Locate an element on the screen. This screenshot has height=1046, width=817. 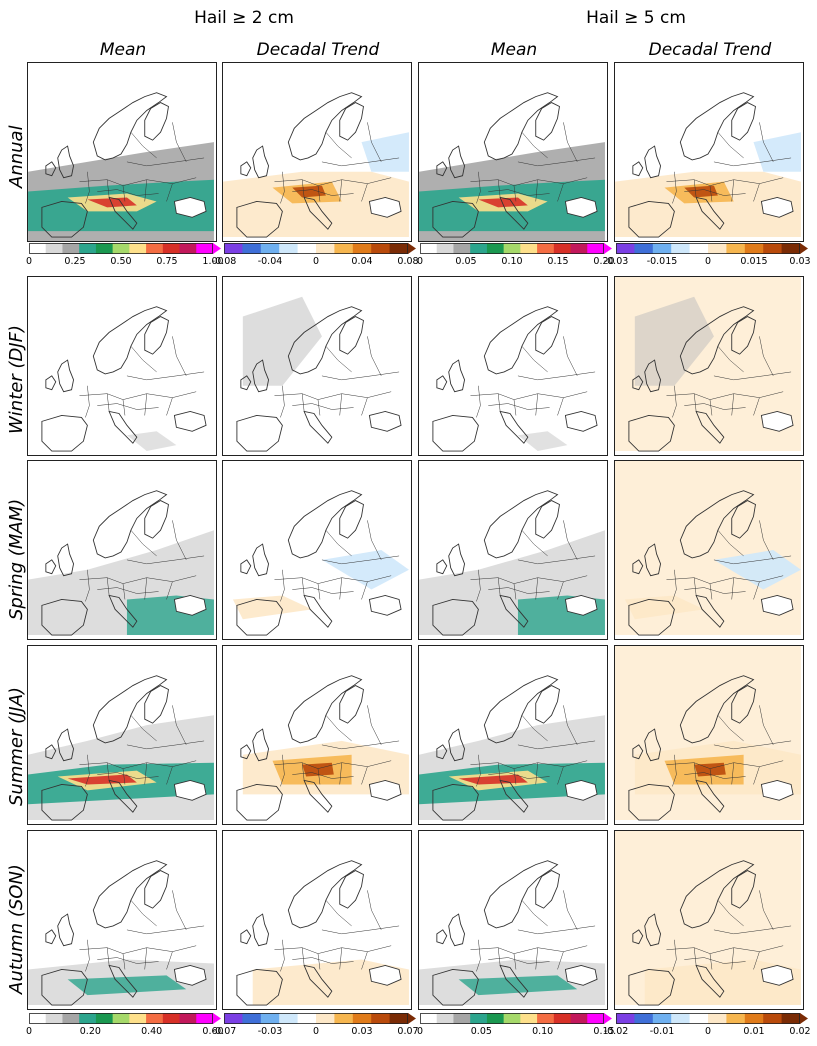
column-title-trend-2cm: Decadal Trend is located at coordinates (318, 50).